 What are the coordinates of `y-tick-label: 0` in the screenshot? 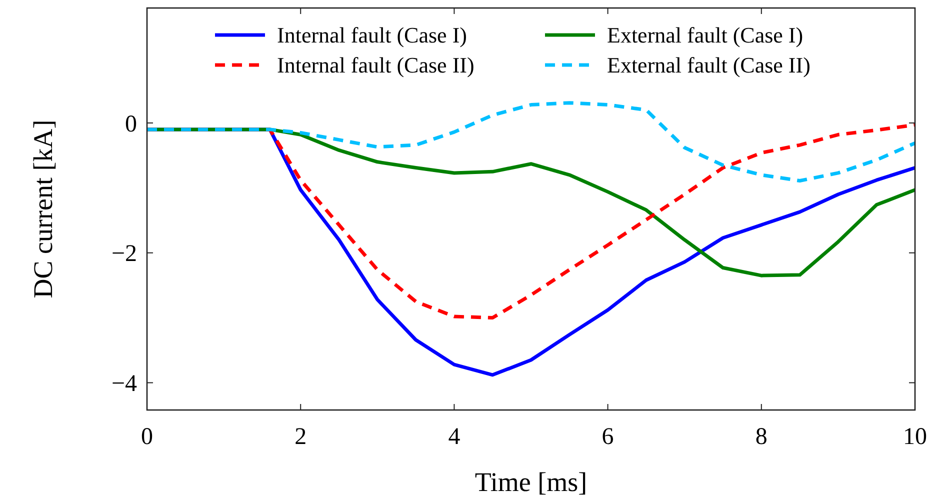 It's located at (131, 124).